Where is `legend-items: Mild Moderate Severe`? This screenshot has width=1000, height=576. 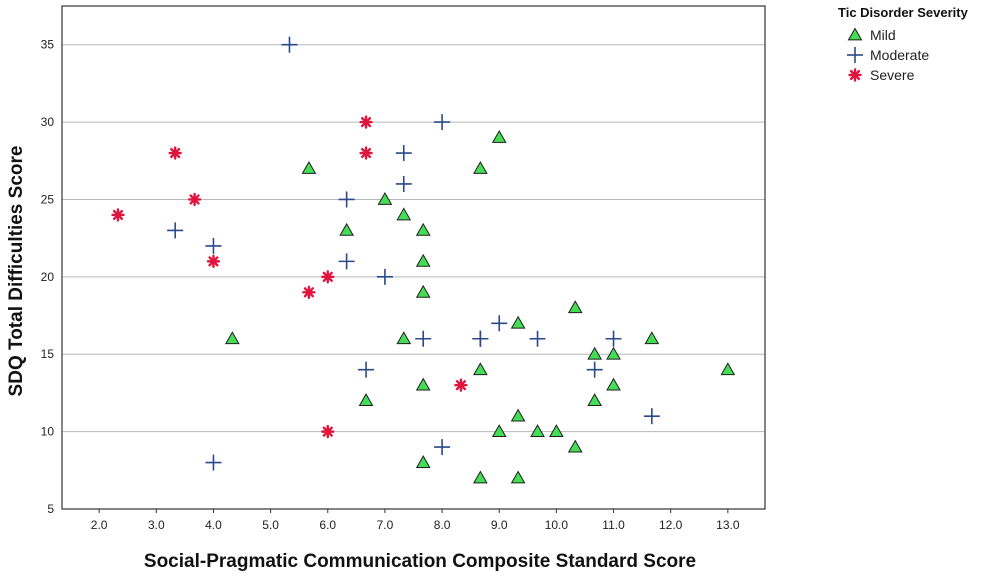
legend-items: Mild Moderate Severe is located at coordinates (888, 55).